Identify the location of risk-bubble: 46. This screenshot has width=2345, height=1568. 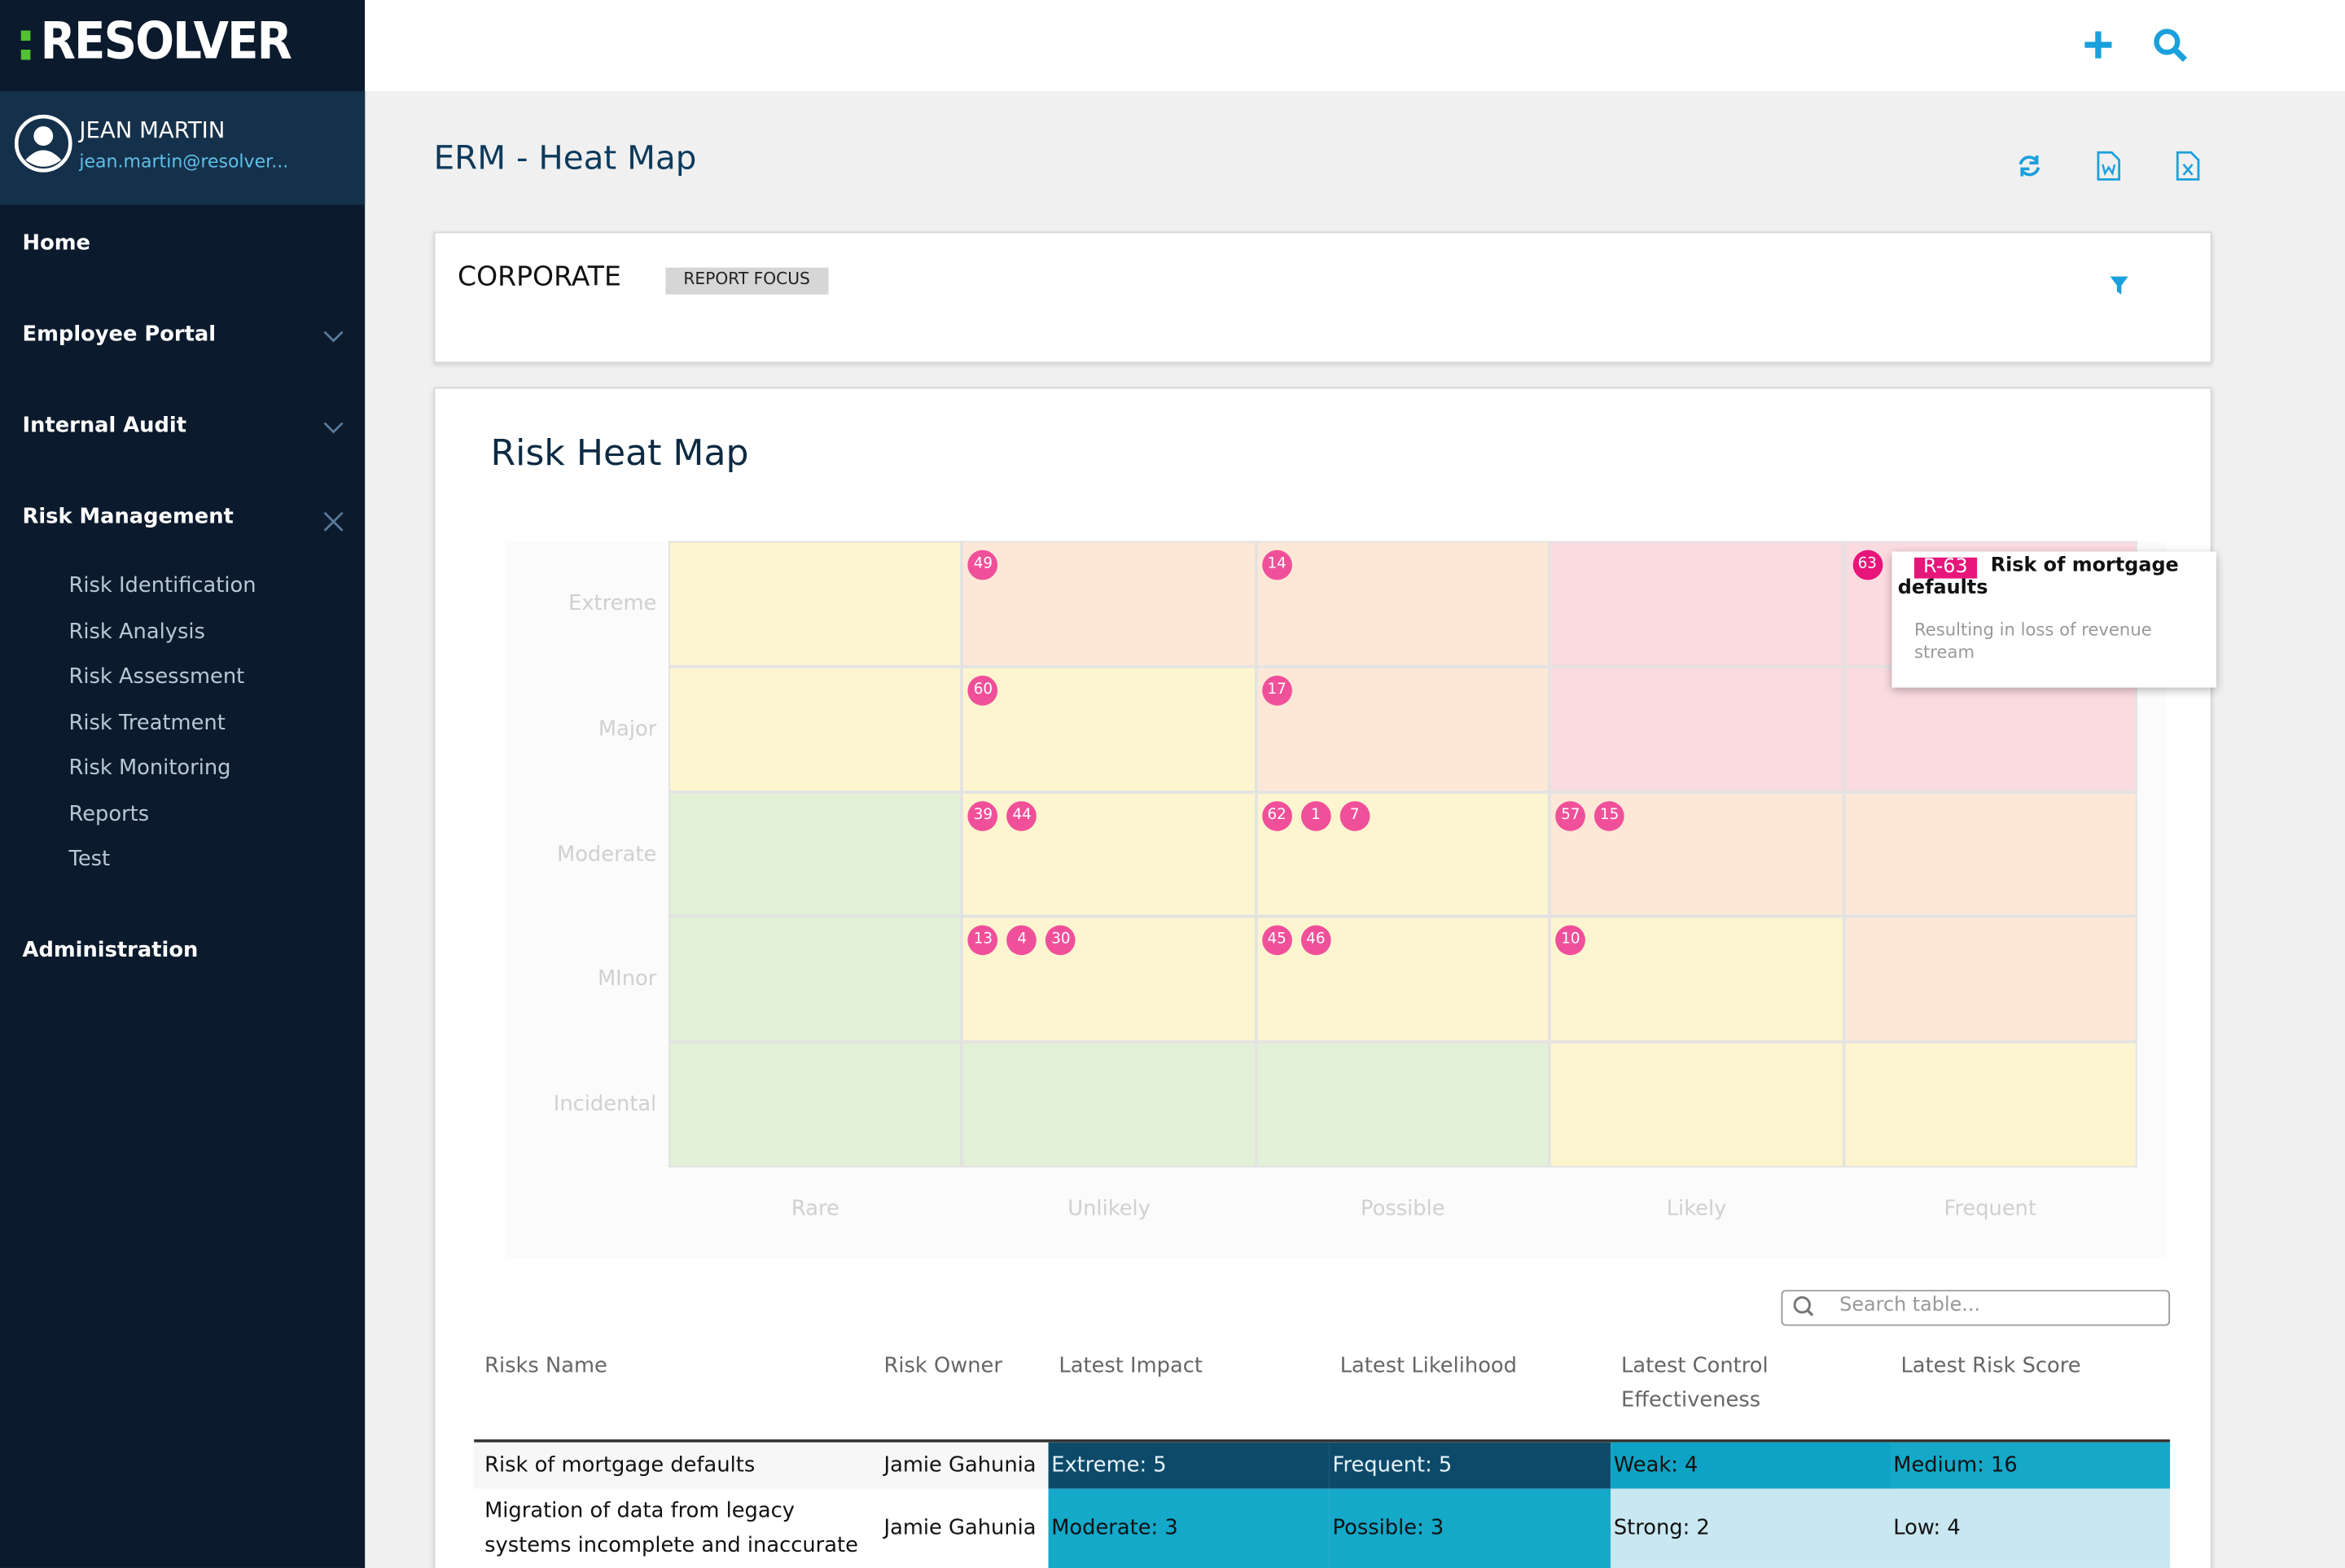
(1316, 941).